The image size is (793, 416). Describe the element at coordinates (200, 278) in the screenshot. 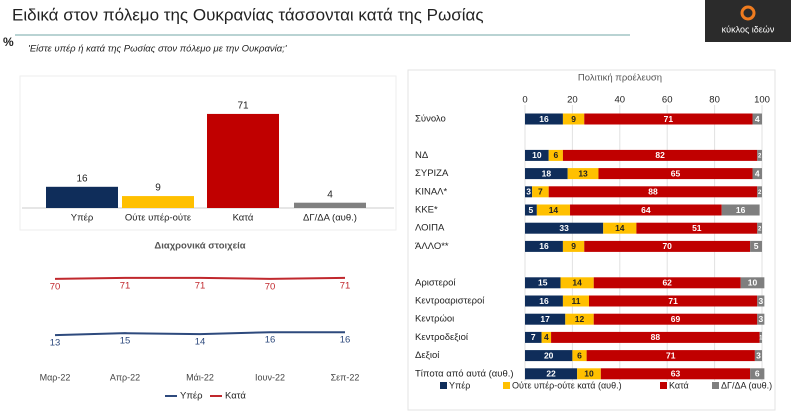

I see `series-line` at that location.